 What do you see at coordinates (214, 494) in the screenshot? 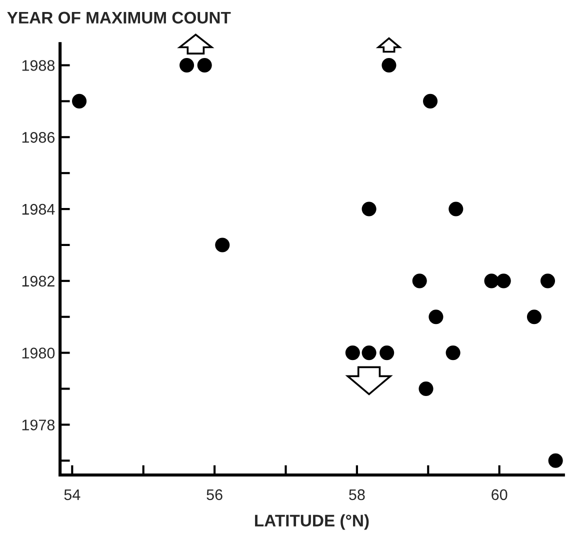
I see `x-tick-label: 56` at bounding box center [214, 494].